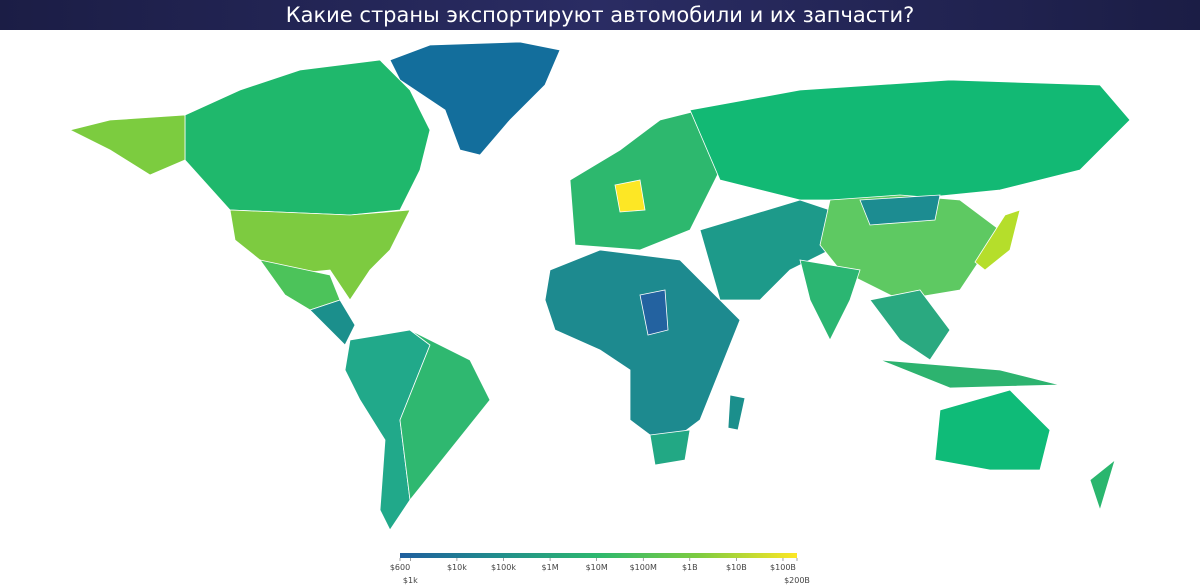 The height and width of the screenshot is (588, 1200). I want to click on title-bar, so click(600, 15).